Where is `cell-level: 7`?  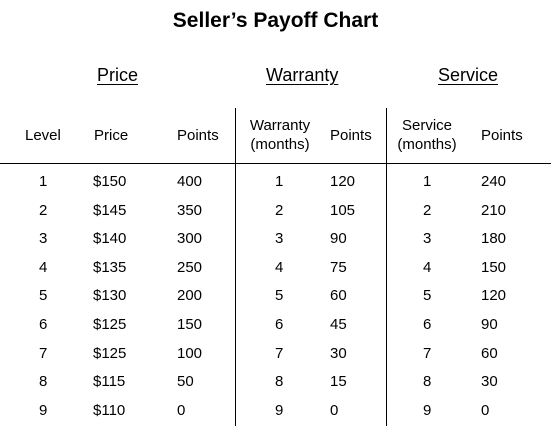
cell-level: 7 is located at coordinates (43, 353).